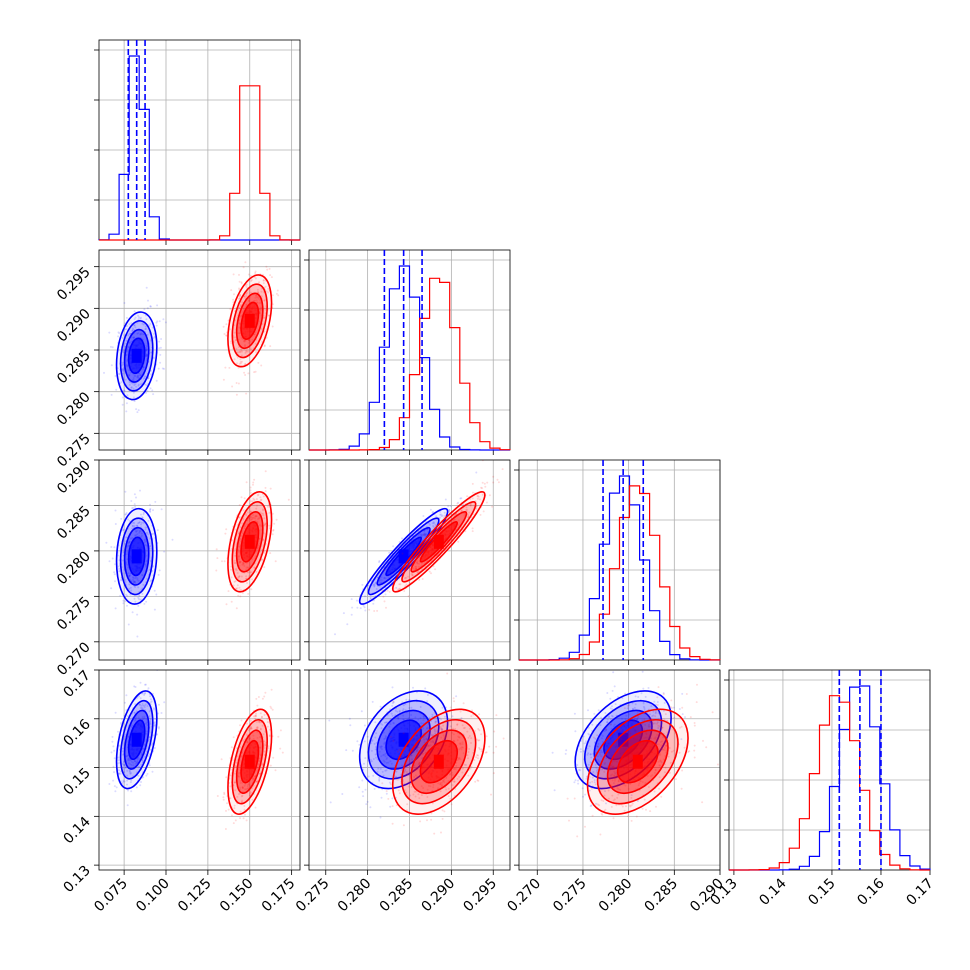 The height and width of the screenshot is (970, 970). I want to click on y-tick-label: 0.16, so click(76, 732).